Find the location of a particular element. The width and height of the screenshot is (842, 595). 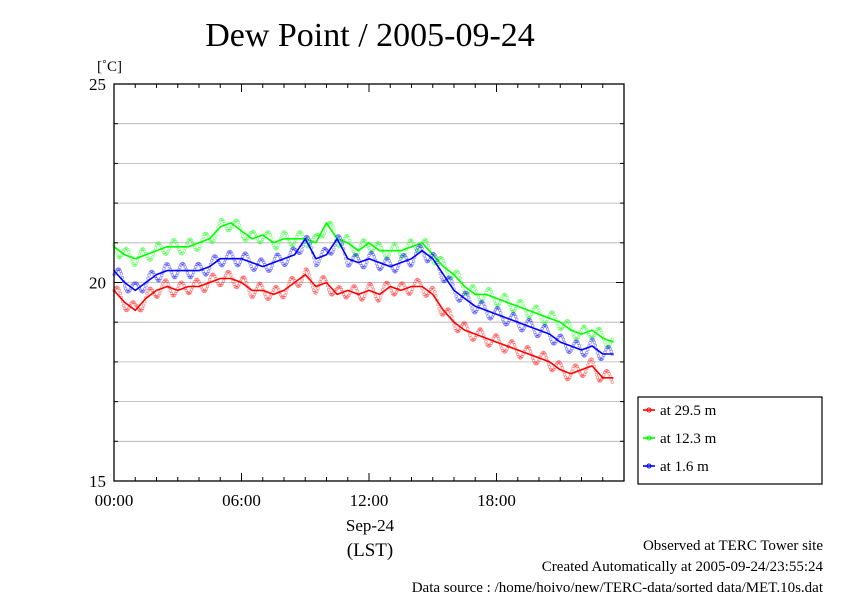

y-tick-label: 20 is located at coordinates (97, 283).